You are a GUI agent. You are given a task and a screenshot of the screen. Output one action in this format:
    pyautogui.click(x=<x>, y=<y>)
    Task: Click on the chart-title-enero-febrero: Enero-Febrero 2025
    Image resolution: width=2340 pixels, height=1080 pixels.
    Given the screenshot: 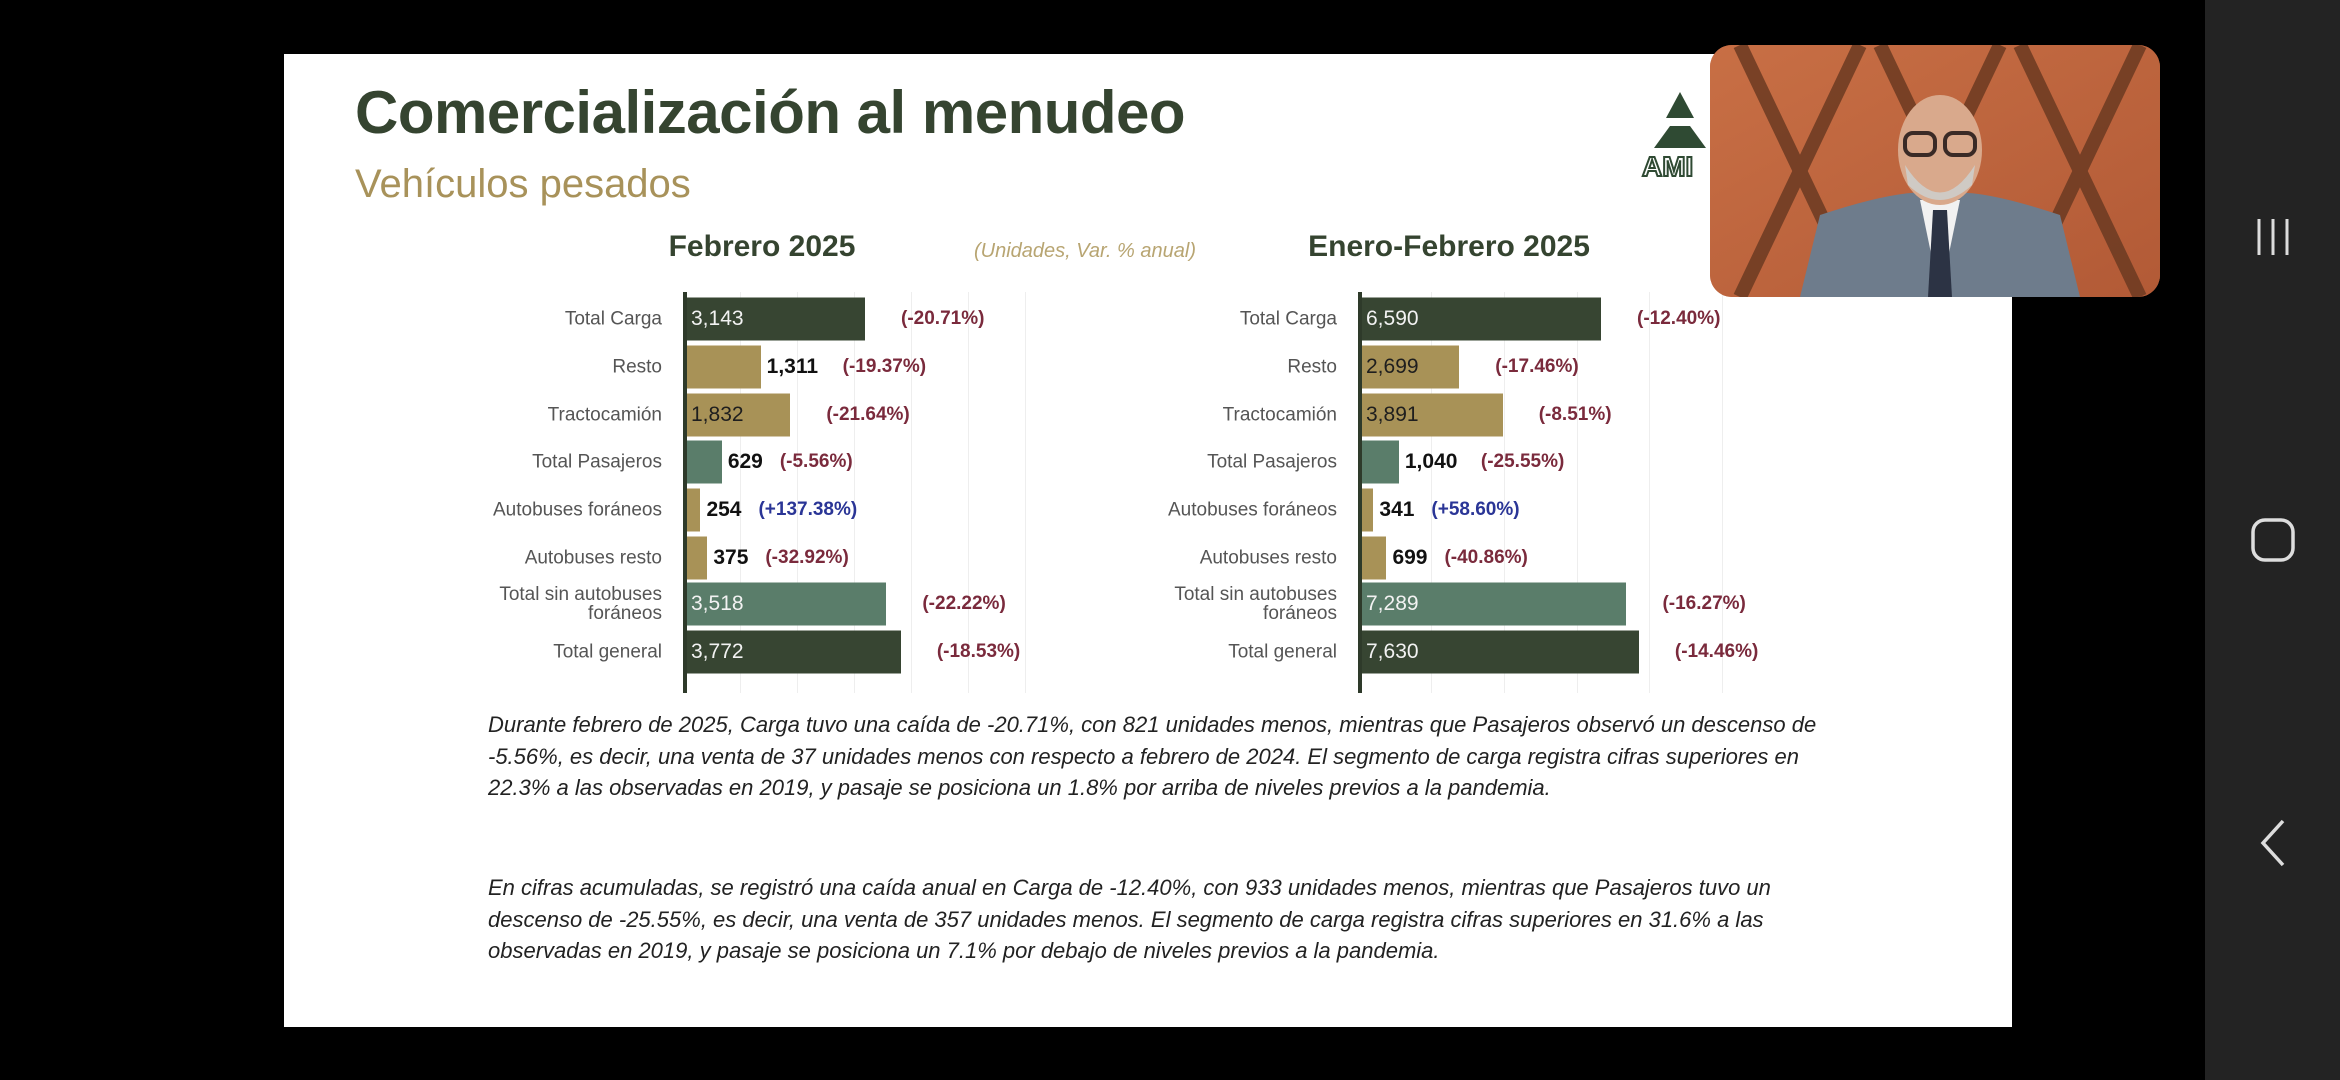 What is the action you would take?
    pyautogui.click(x=1449, y=246)
    